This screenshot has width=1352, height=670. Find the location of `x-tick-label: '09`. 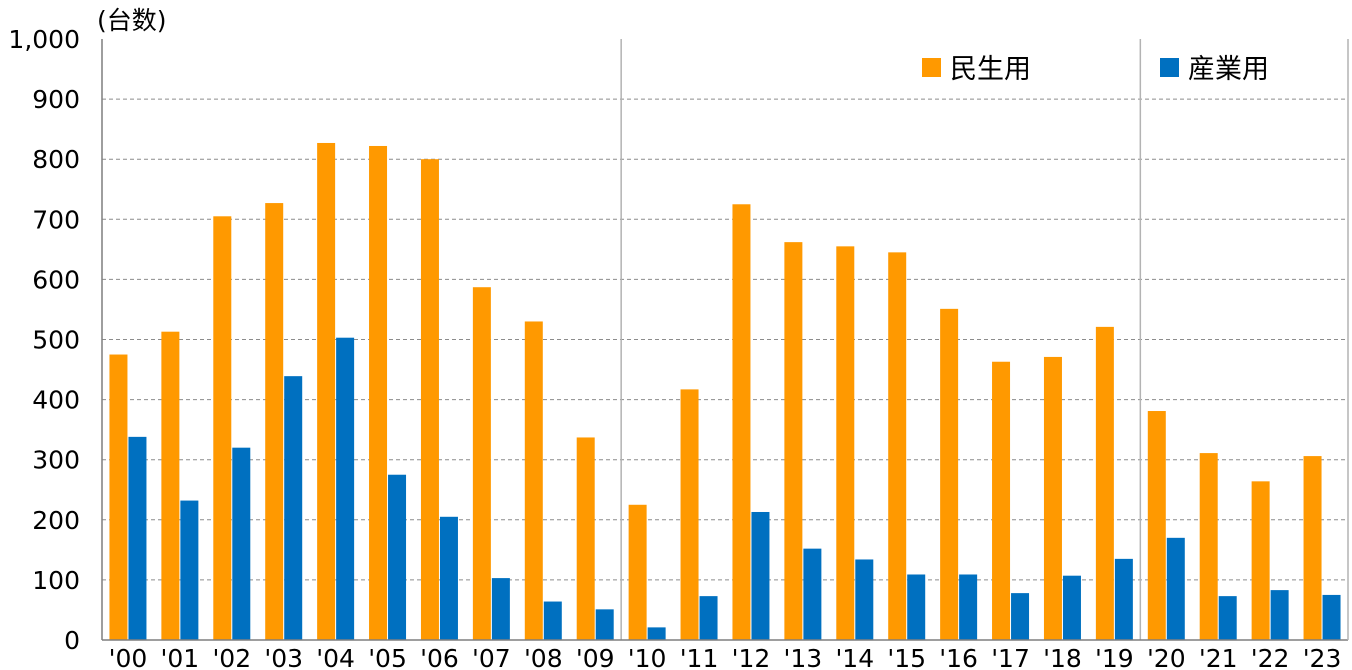

x-tick-label: '09 is located at coordinates (595, 657).